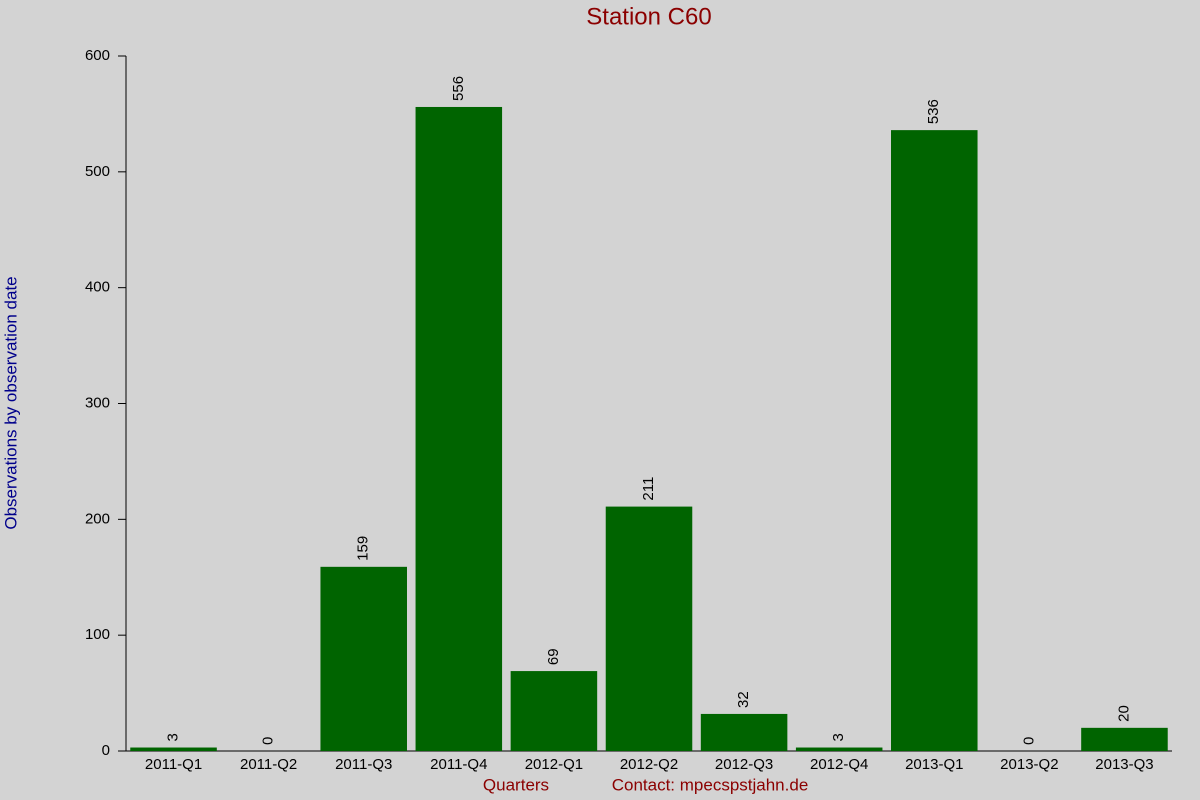 The image size is (1200, 800). Describe the element at coordinates (458, 764) in the screenshot. I see `x-tick-label: 2011-Q4` at that location.